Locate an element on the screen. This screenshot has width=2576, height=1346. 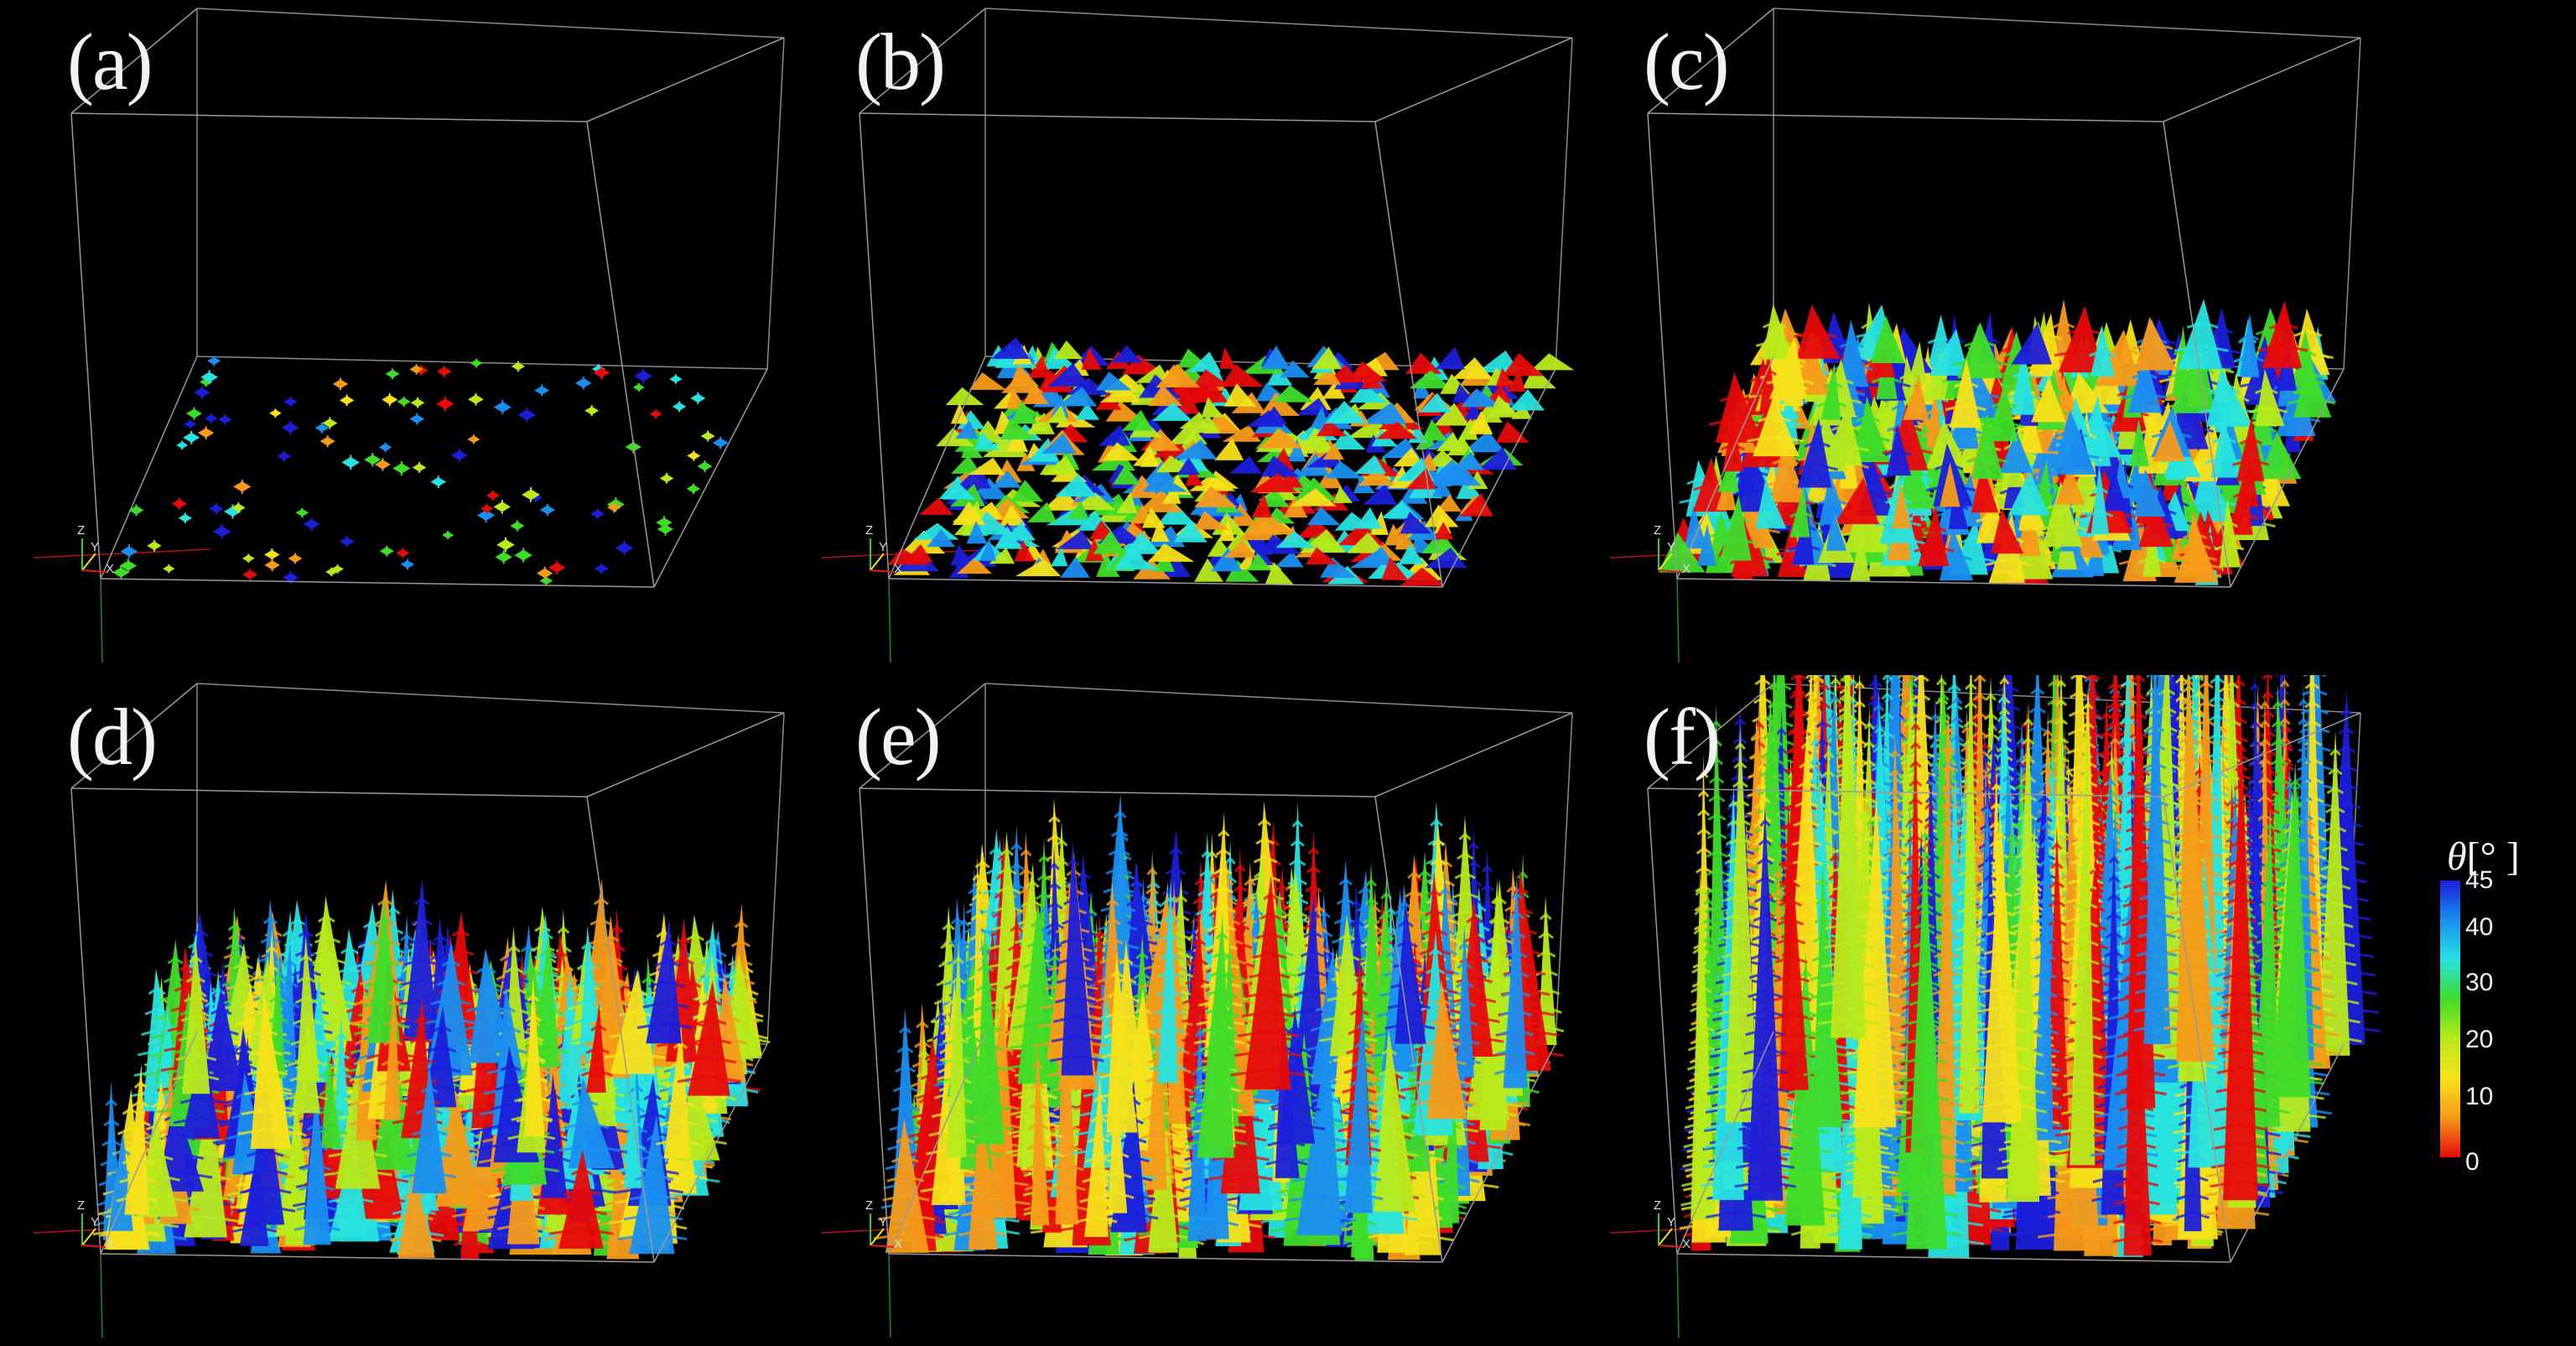
colorbar-tick: 30 is located at coordinates (2479, 982).